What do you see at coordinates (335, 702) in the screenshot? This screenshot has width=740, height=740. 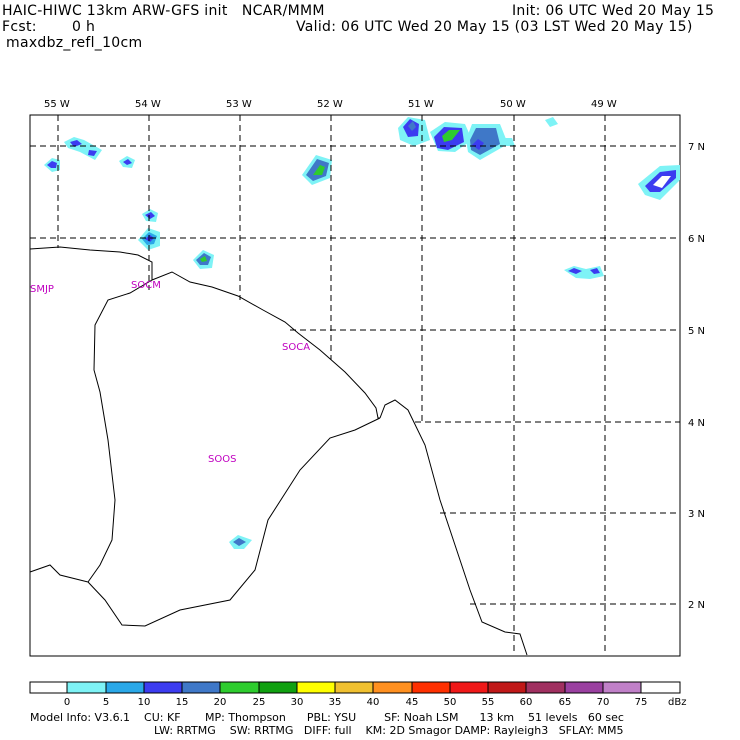 I see `colorbar-tick: 35` at bounding box center [335, 702].